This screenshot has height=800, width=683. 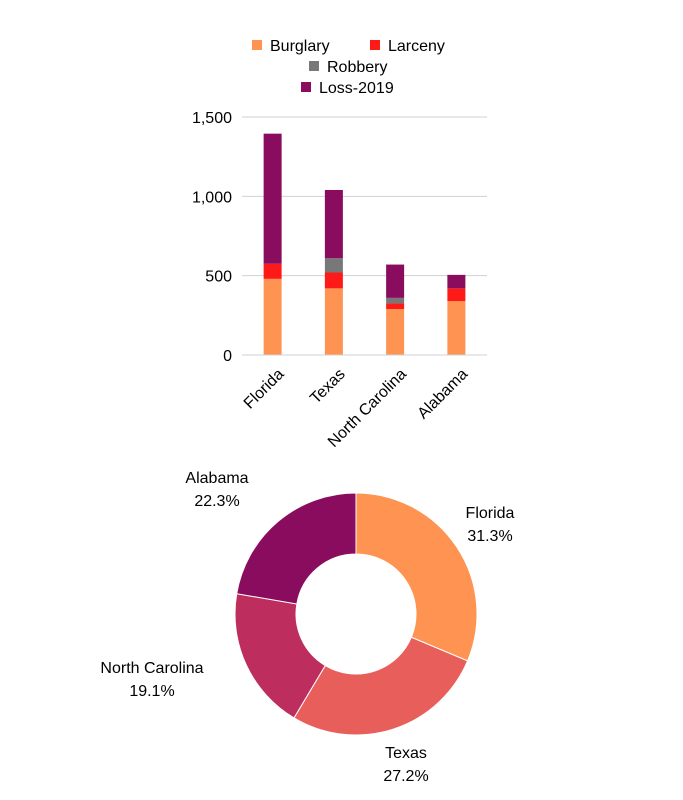 I want to click on donut-percent-label: 22.3%, so click(x=216, y=501).